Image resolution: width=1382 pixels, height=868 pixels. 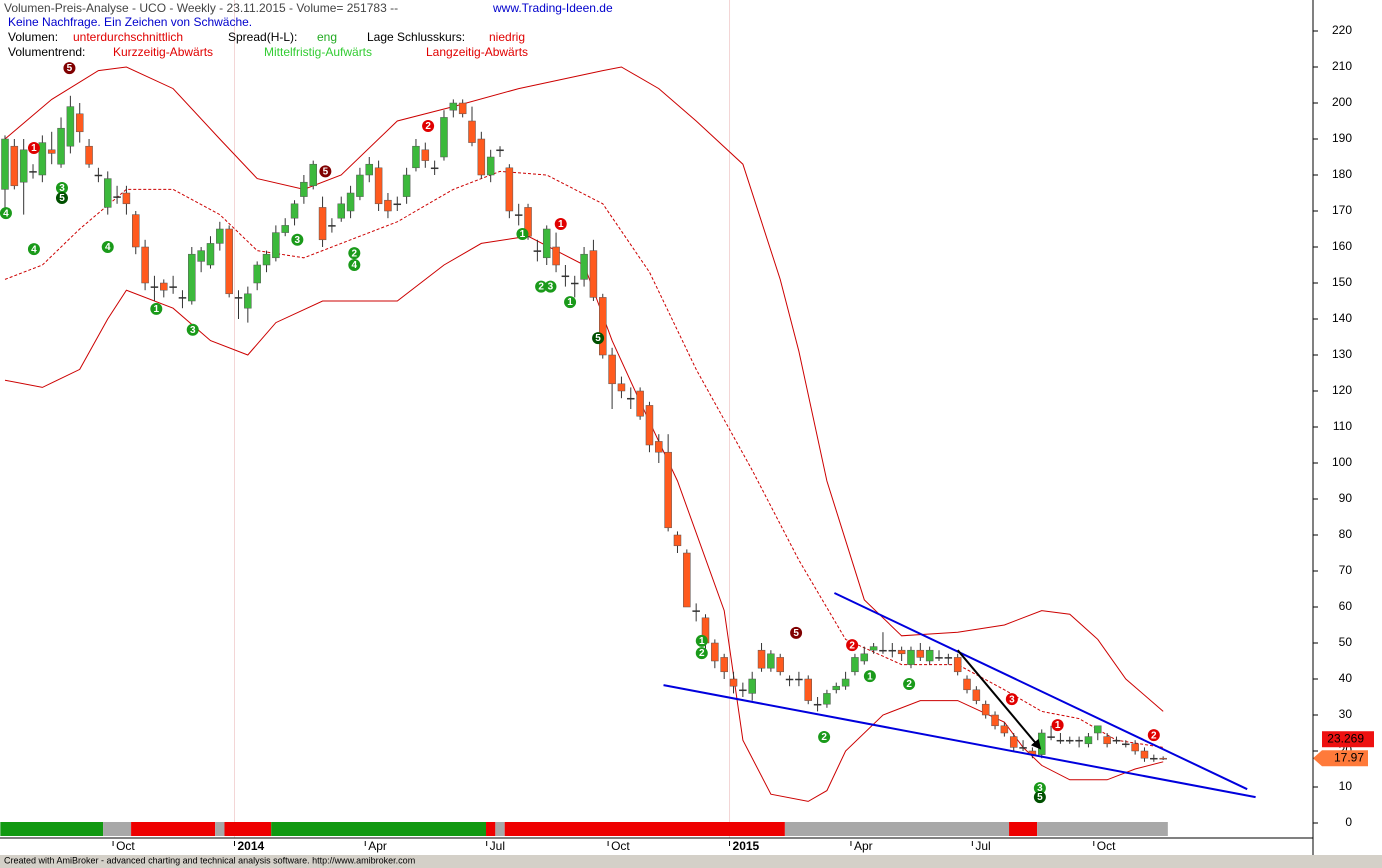 I want to click on y-tick-label: 0, so click(x=1348, y=822).